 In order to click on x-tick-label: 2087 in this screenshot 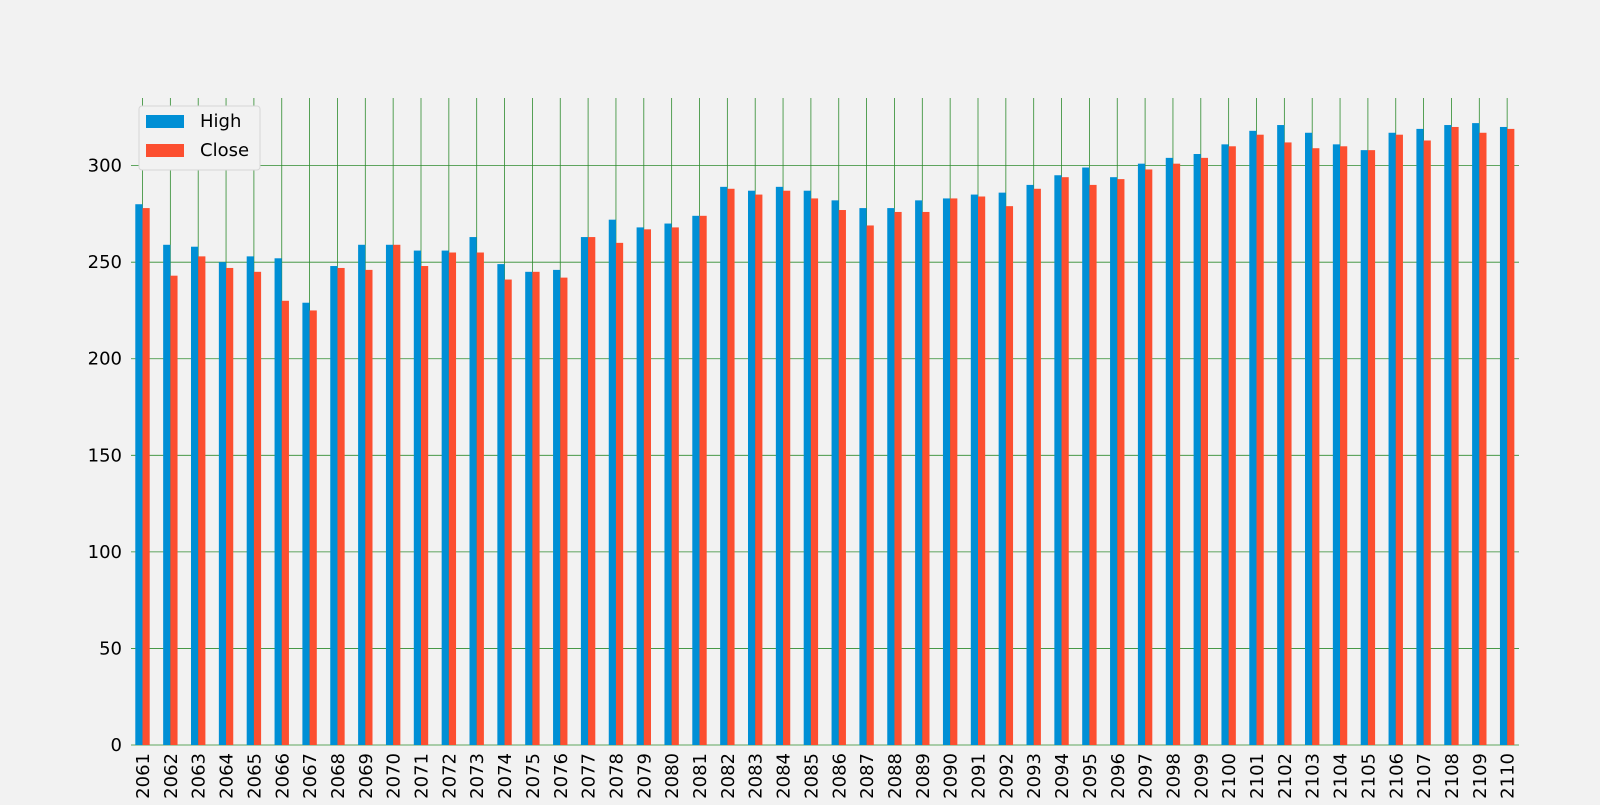, I will do `click(867, 776)`.